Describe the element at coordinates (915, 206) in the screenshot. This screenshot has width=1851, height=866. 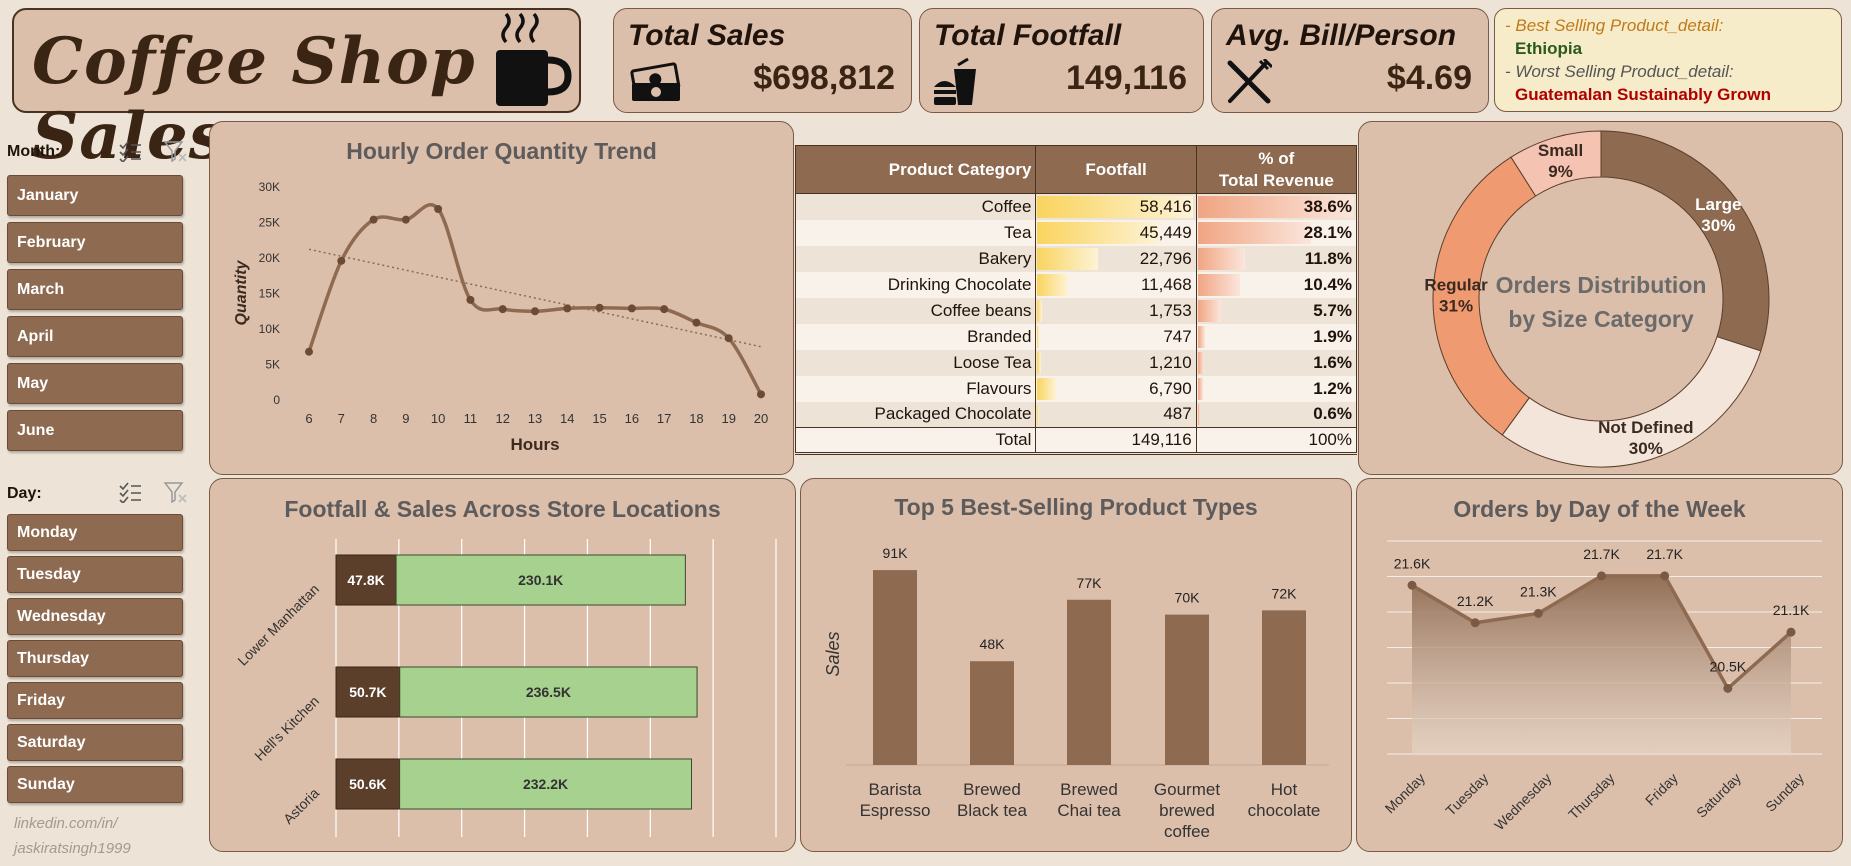
I see `cell-category: Coffee` at that location.